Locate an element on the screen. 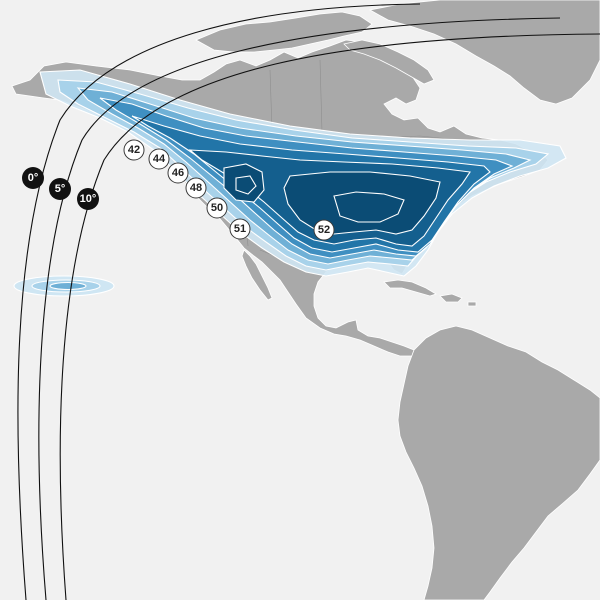  level-label-46: 46 is located at coordinates (178, 173).